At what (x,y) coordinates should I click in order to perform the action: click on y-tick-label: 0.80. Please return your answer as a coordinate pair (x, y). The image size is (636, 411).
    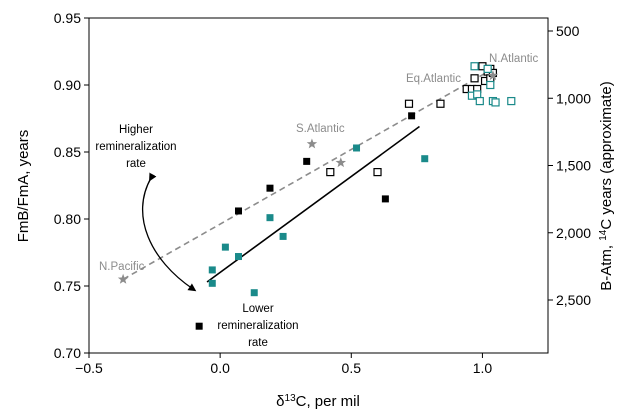
    Looking at the image, I should click on (67, 219).